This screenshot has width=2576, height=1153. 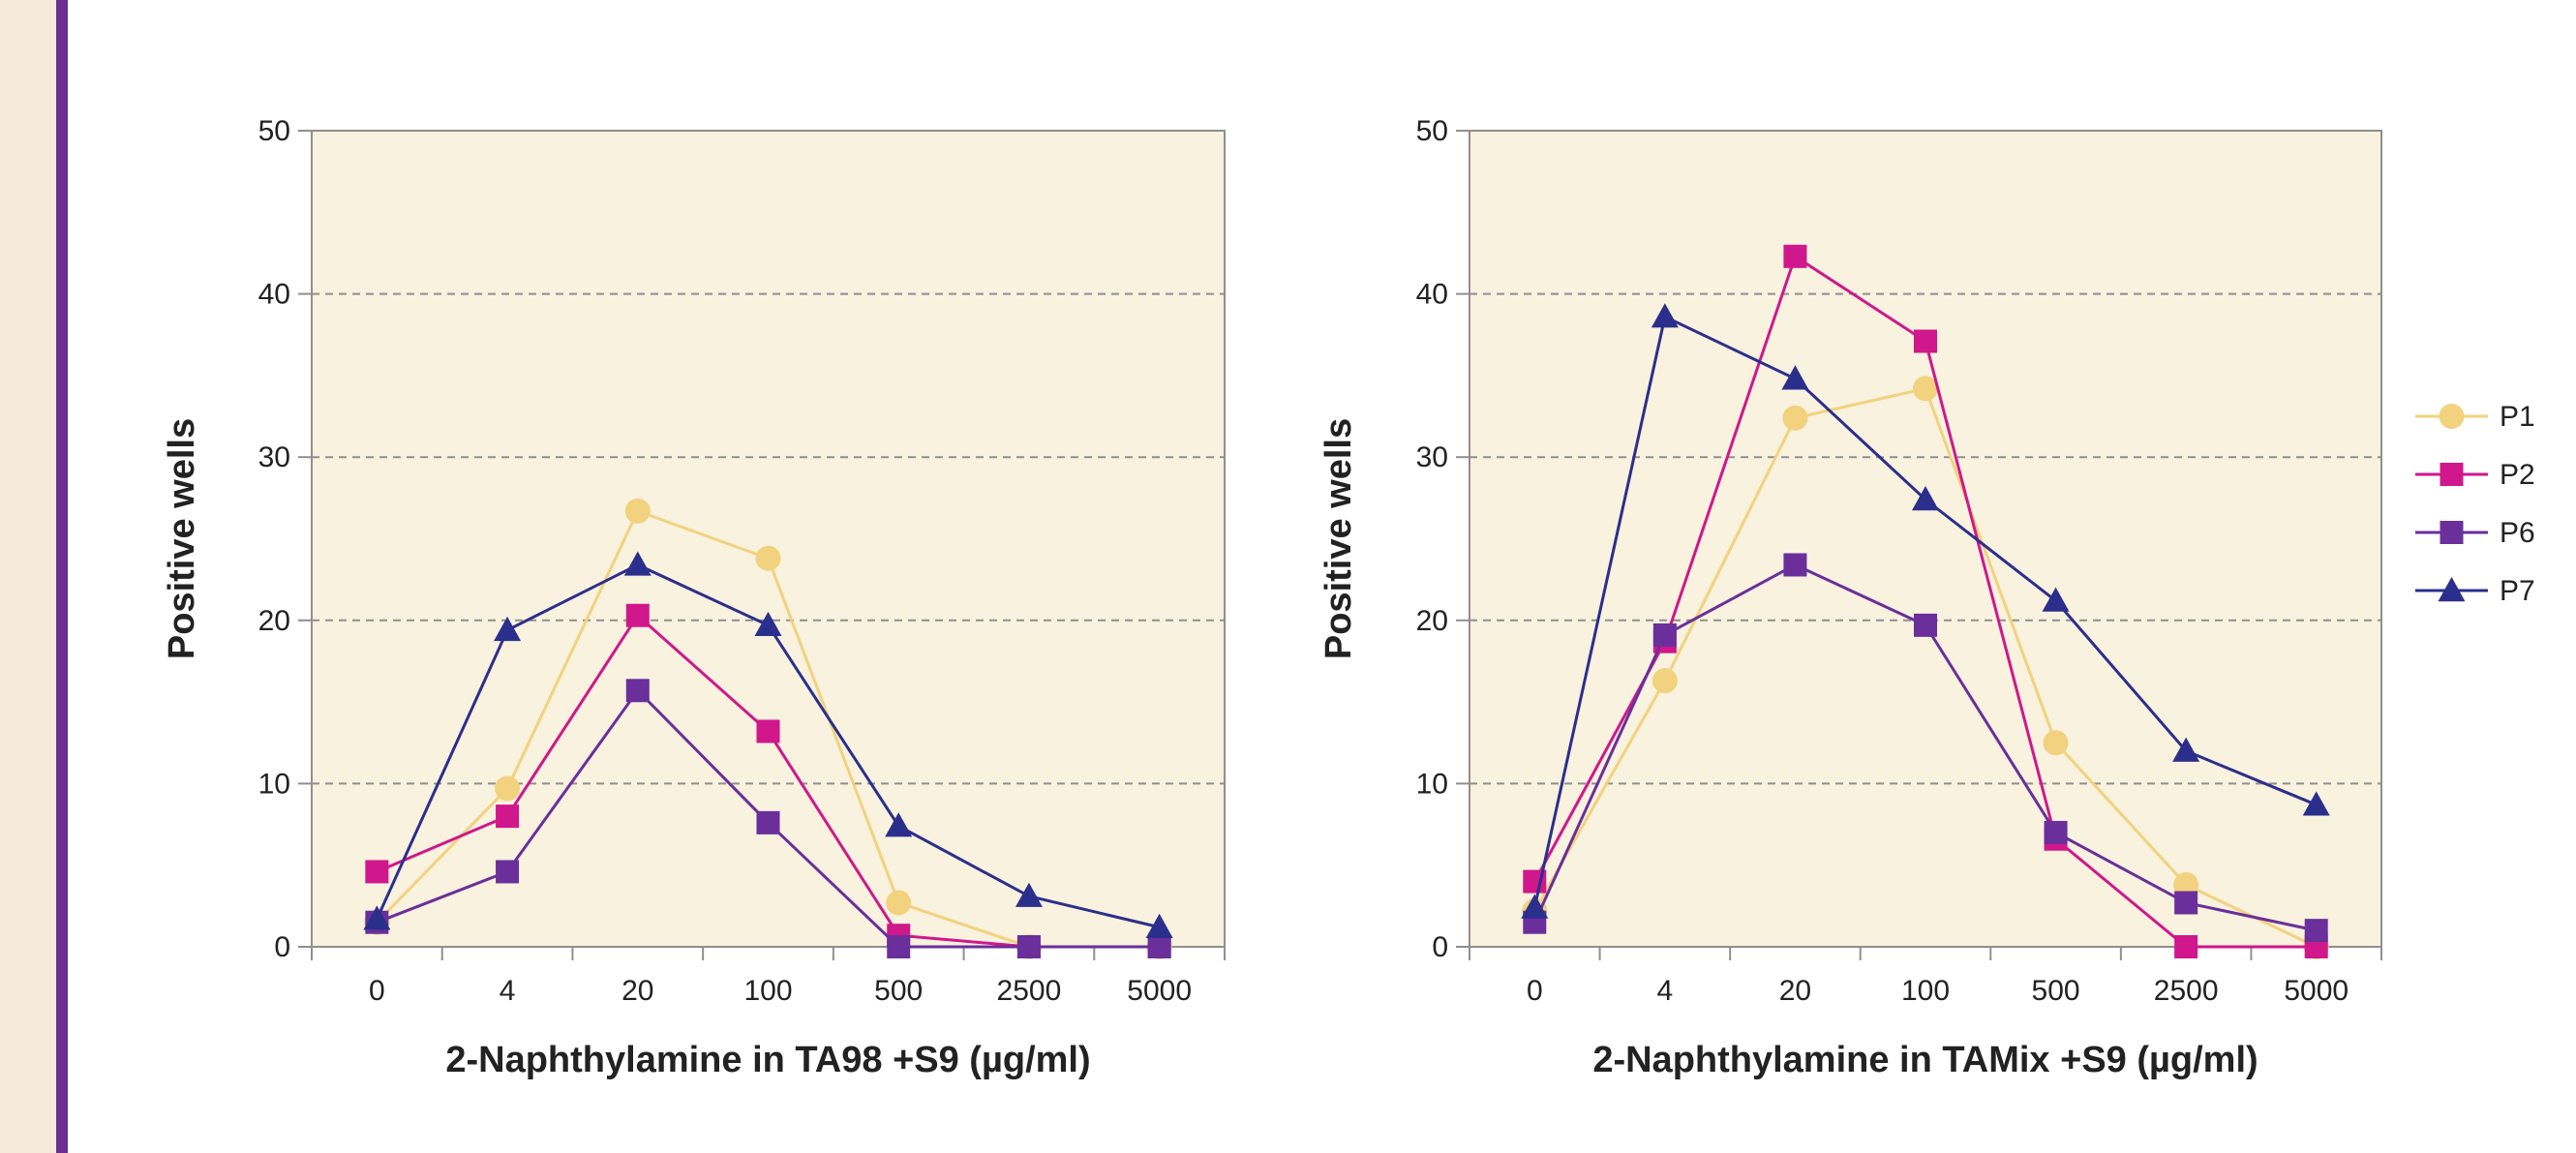 What do you see at coordinates (2475, 417) in the screenshot?
I see `legend-item-p1: P1` at bounding box center [2475, 417].